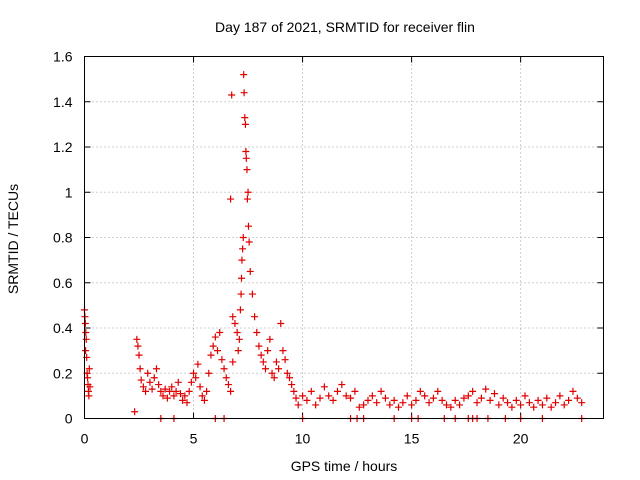 This screenshot has height=480, width=640. I want to click on x-tick-label: 0, so click(85, 439).